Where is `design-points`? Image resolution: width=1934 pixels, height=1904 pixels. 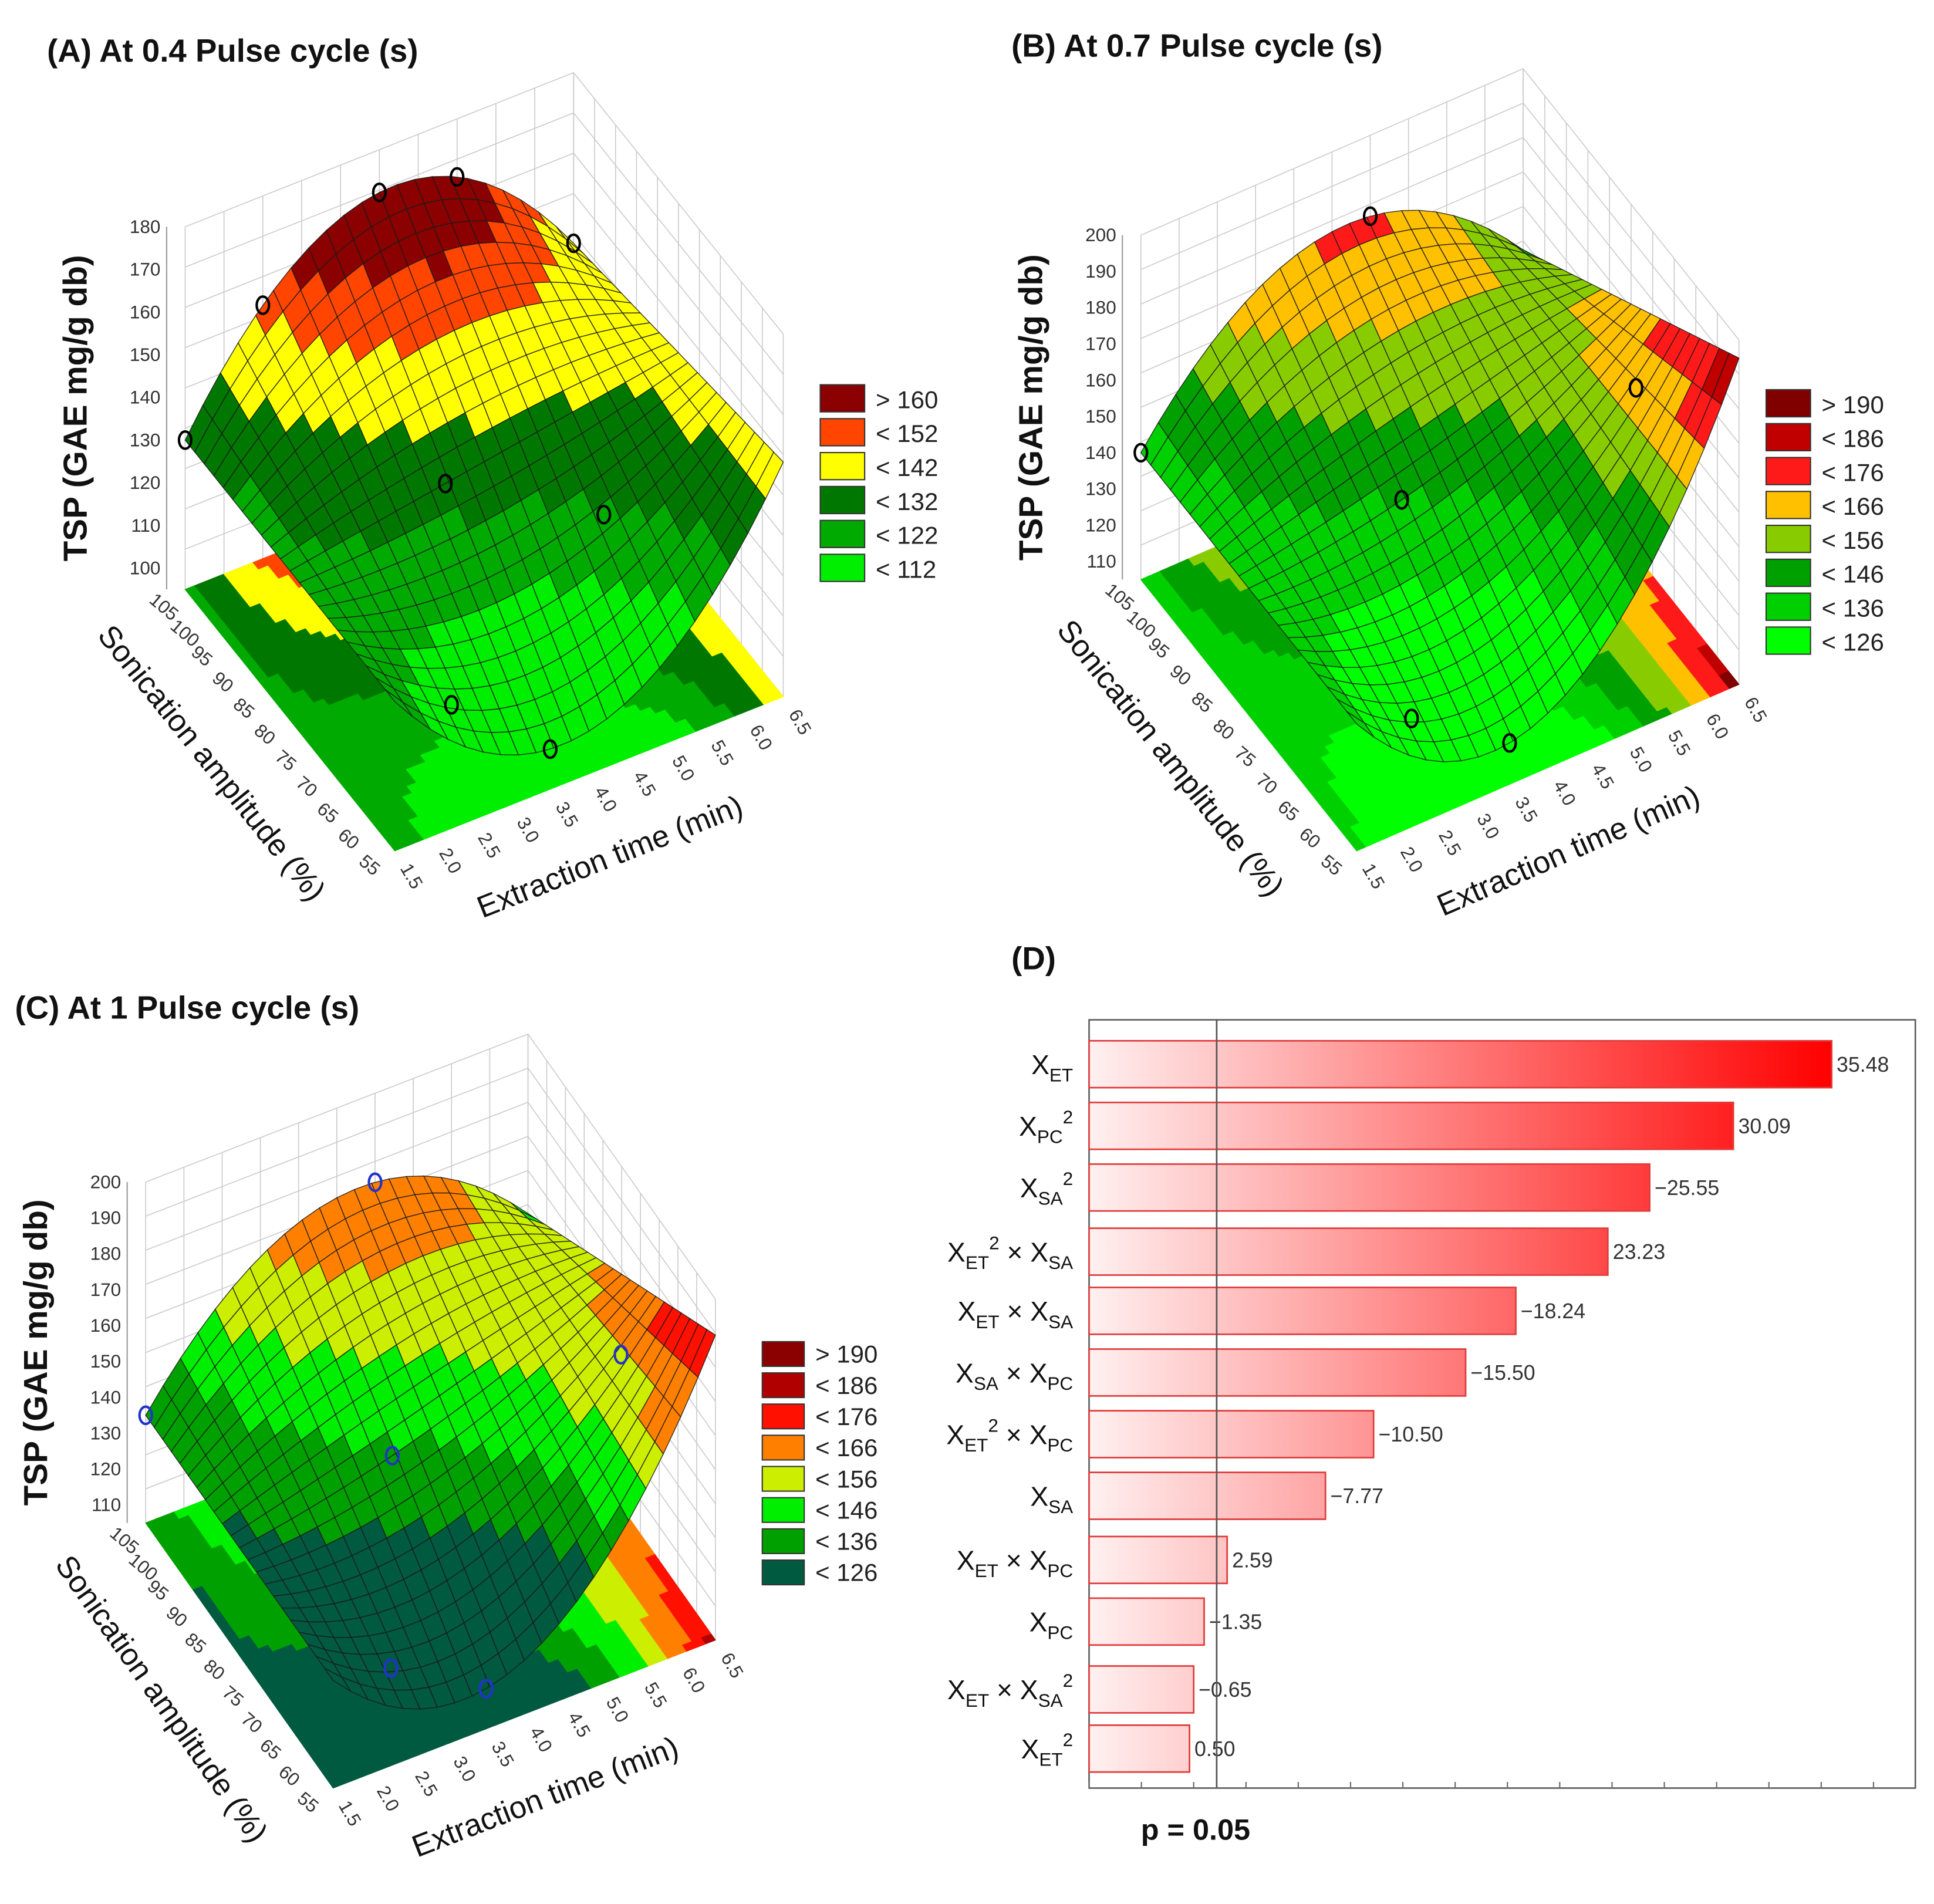 design-points is located at coordinates (394, 463).